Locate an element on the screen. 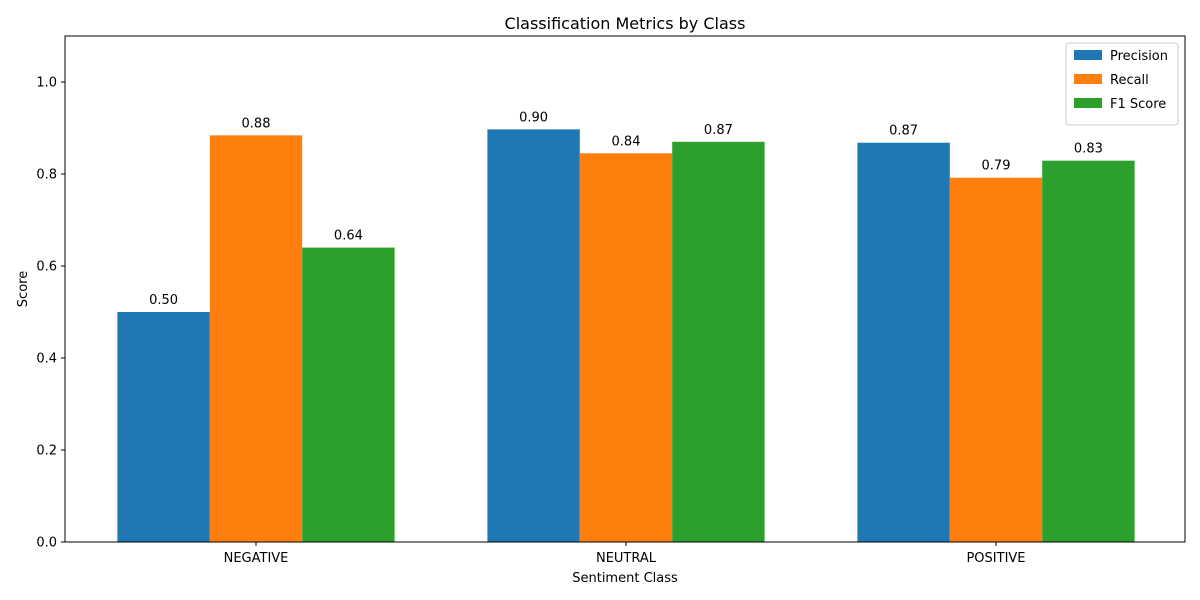 The width and height of the screenshot is (1200, 600). y-tick-label: 0.2 is located at coordinates (46, 451).